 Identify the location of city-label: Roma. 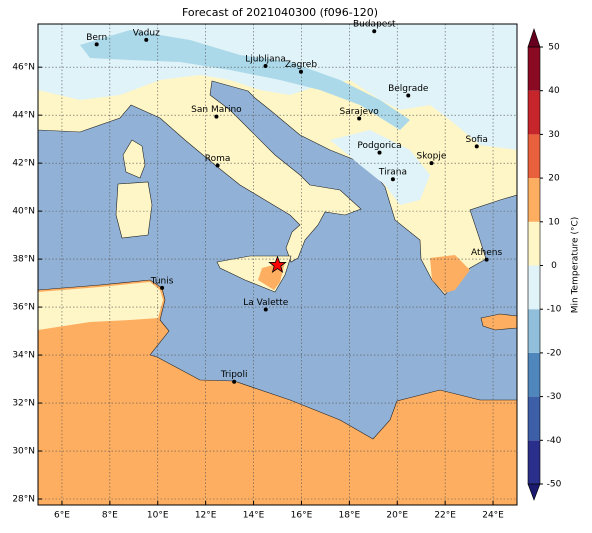
(218, 159).